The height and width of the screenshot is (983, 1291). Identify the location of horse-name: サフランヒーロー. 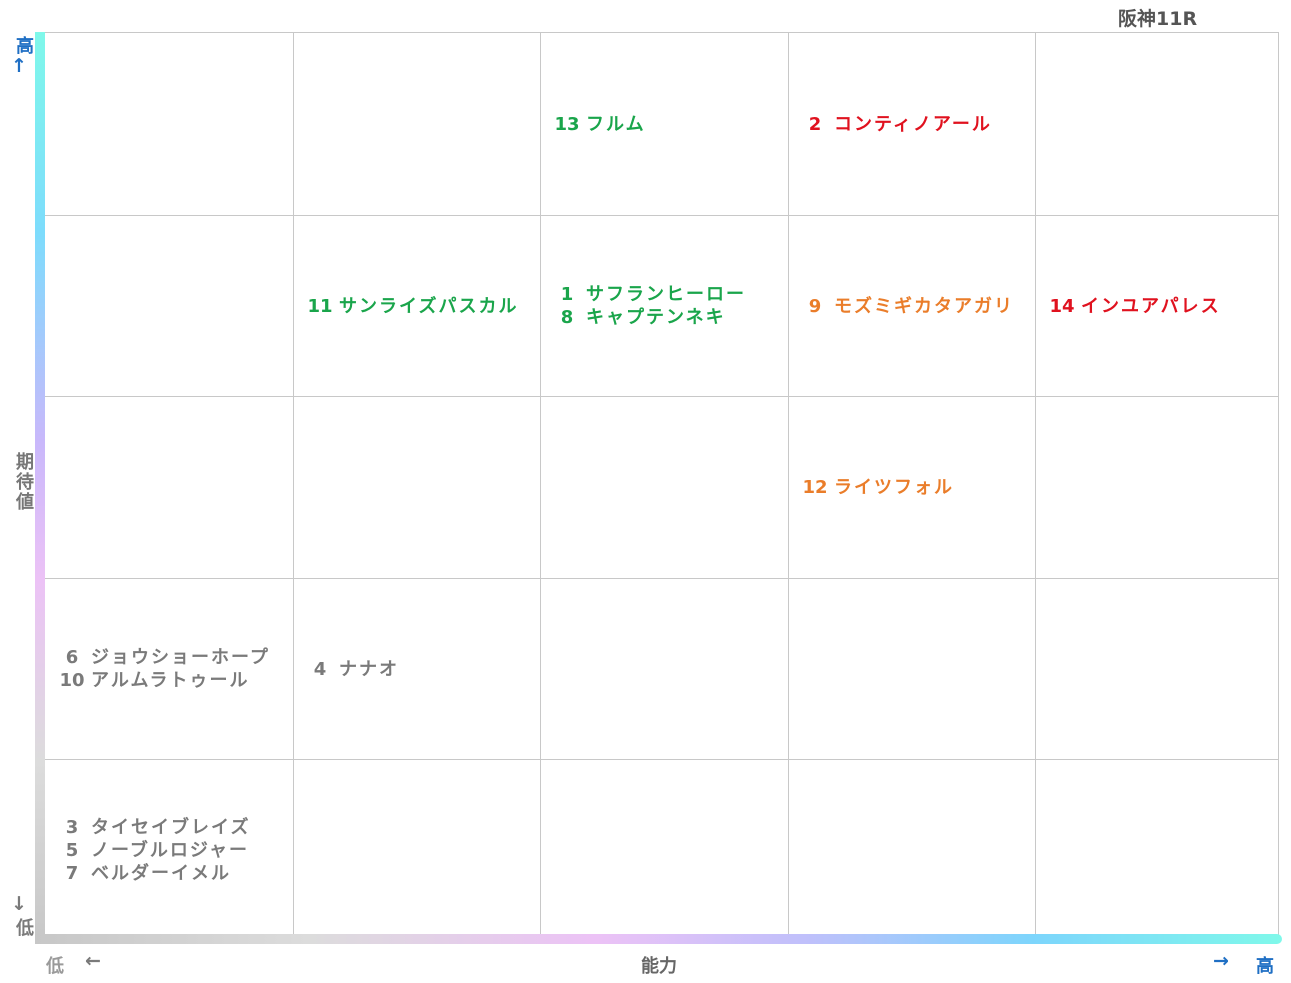
(666, 294).